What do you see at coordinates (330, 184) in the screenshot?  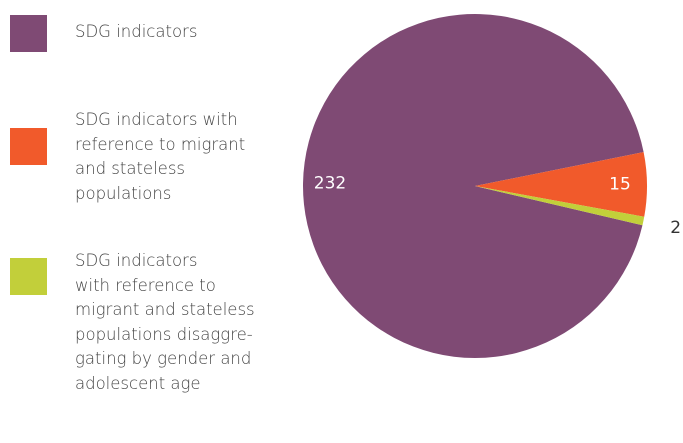 I see `data-label: 232` at bounding box center [330, 184].